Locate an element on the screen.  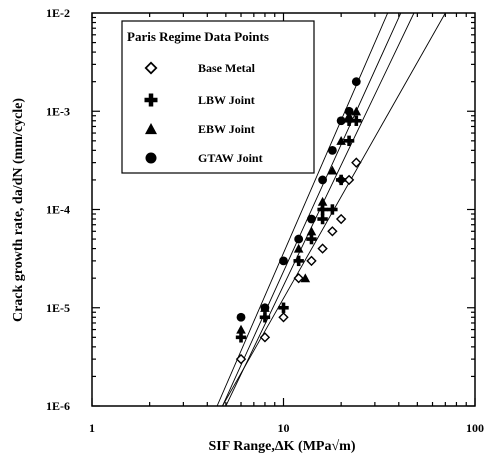
y-axis-label: Crack growth rate, da/dN (mm/cycle) is located at coordinates (18, 210).